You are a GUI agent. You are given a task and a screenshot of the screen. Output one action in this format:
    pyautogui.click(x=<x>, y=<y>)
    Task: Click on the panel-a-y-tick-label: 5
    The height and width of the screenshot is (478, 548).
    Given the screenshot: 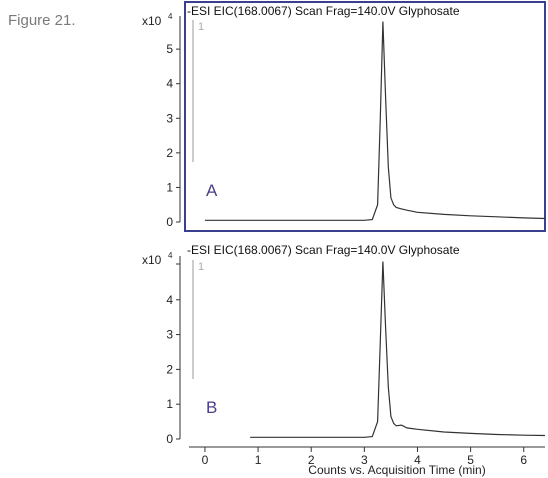 What is the action you would take?
    pyautogui.click(x=169, y=49)
    